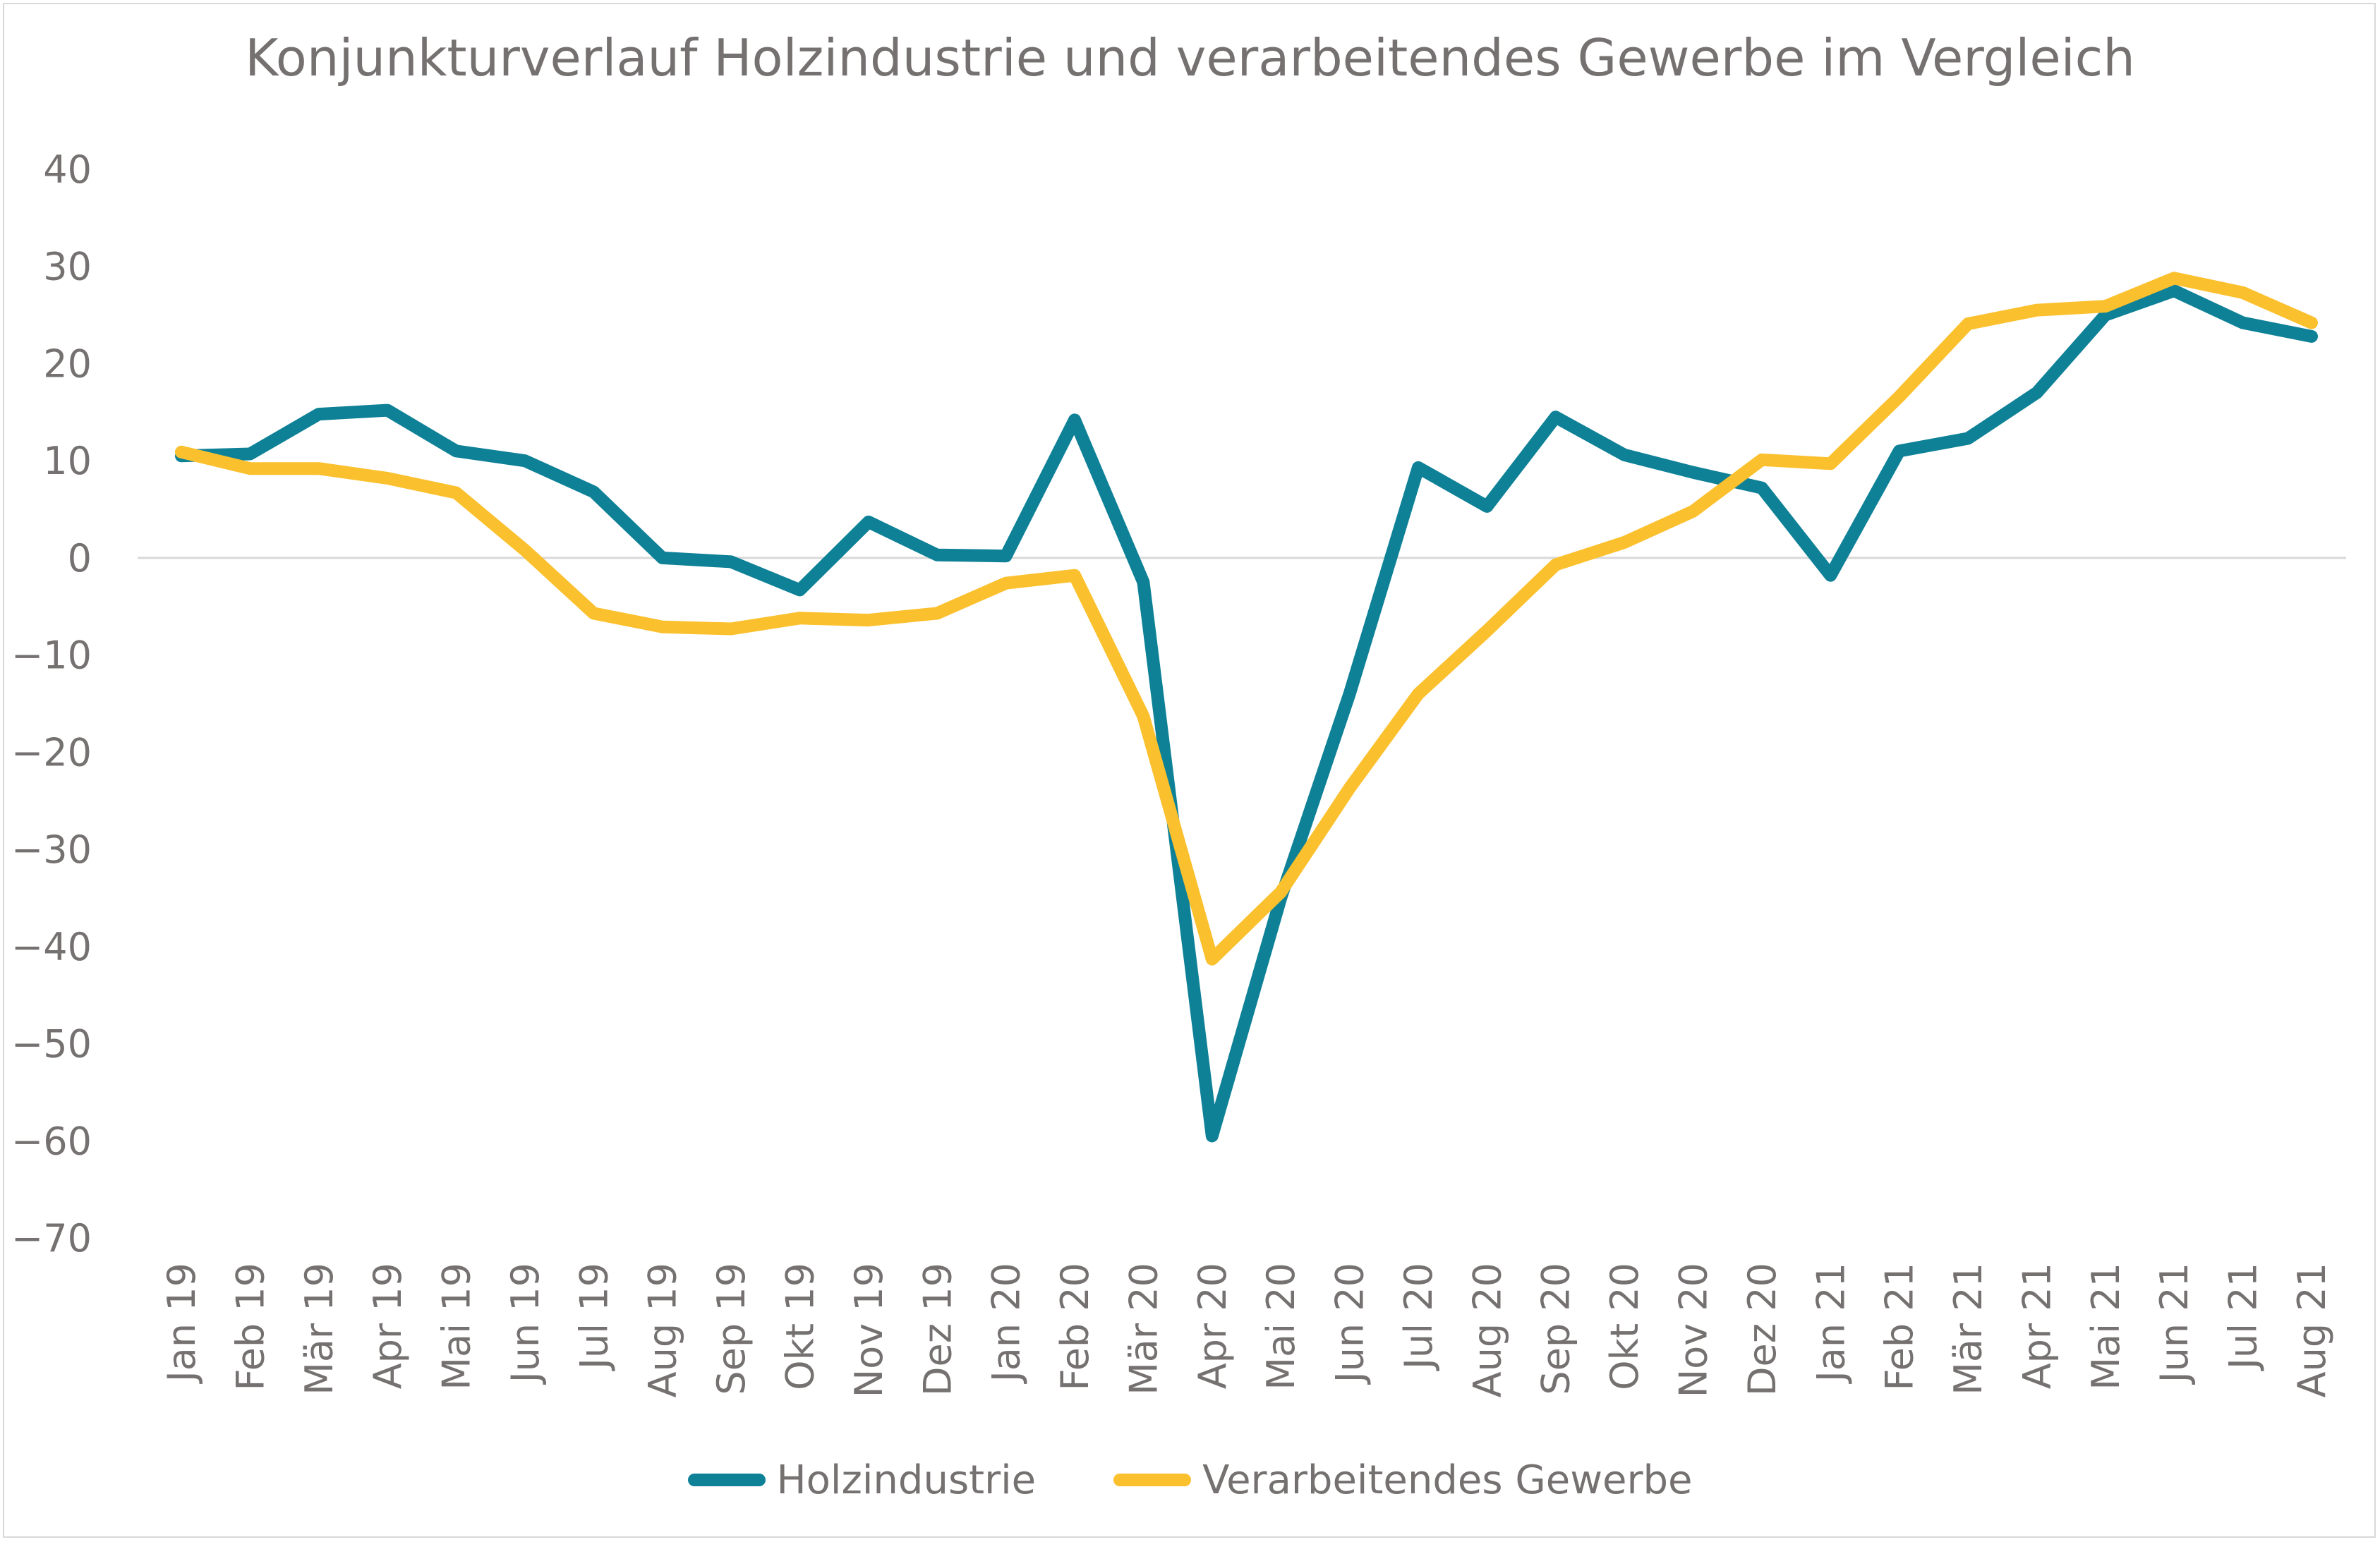  I want to click on legend-item-holzindustrie: Holzindustrie, so click(862, 1480).